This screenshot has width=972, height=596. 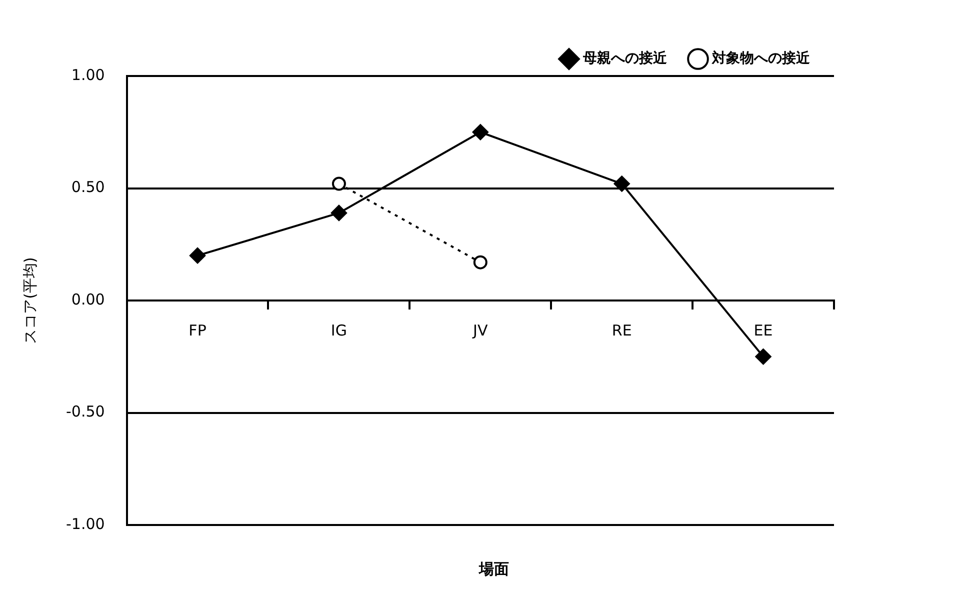 I want to click on y-tick-label: 1.00, so click(x=88, y=75).